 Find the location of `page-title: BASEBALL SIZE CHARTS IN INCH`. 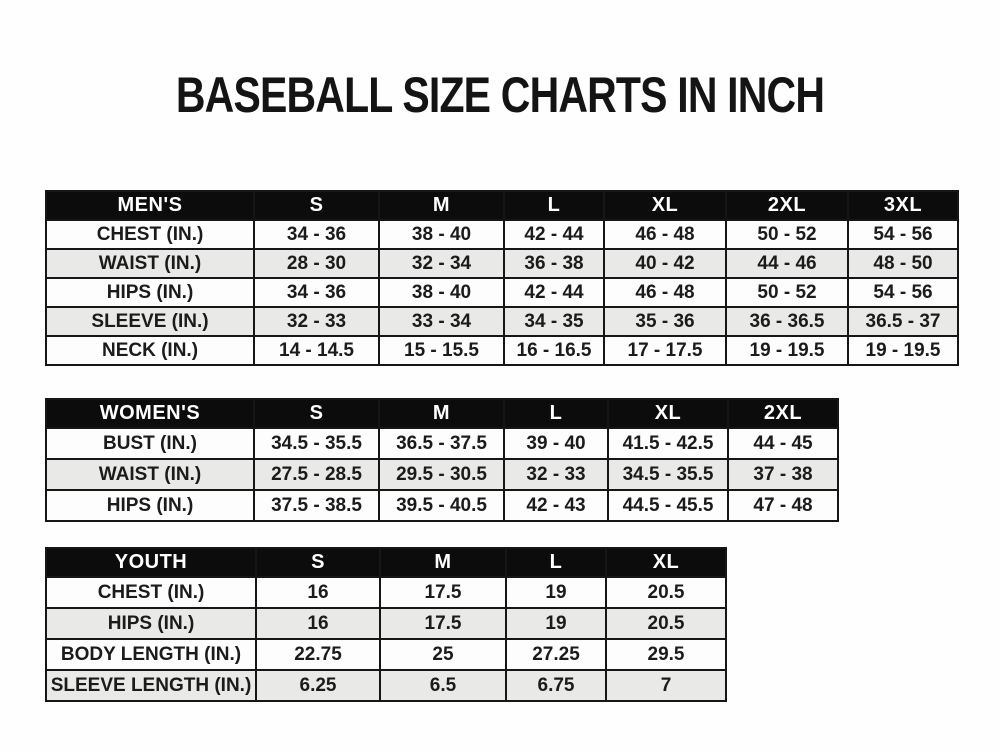

page-title: BASEBALL SIZE CHARTS IN INCH is located at coordinates (500, 95).